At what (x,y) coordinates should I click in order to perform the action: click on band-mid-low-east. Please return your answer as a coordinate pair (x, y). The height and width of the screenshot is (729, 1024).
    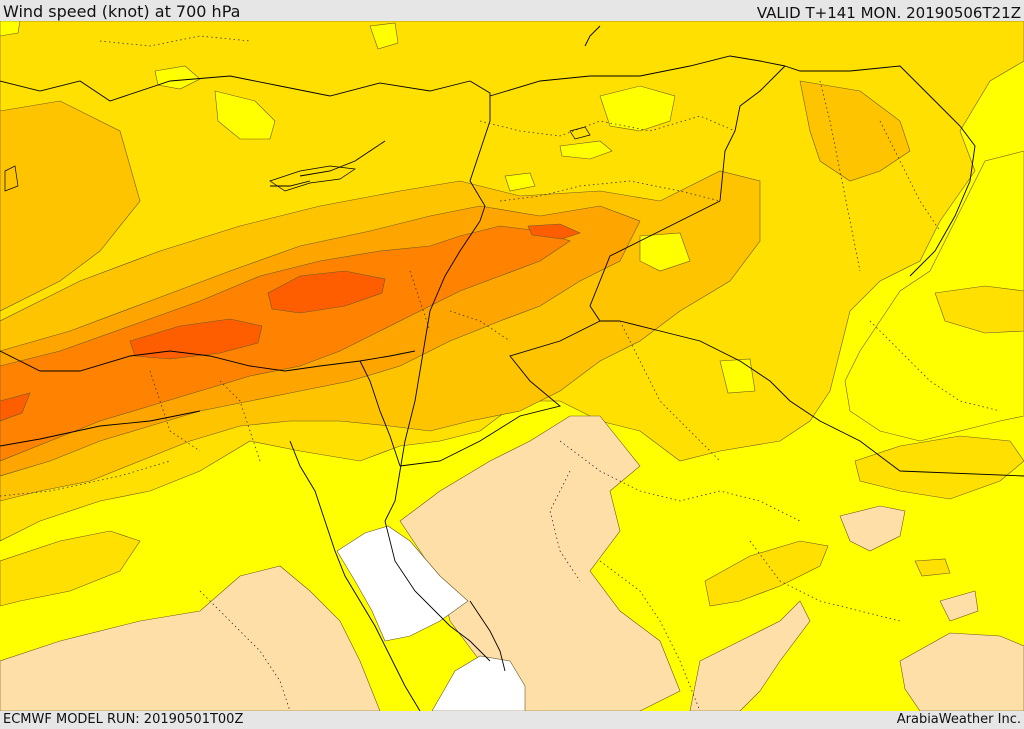
    Looking at the image, I should click on (979, 309).